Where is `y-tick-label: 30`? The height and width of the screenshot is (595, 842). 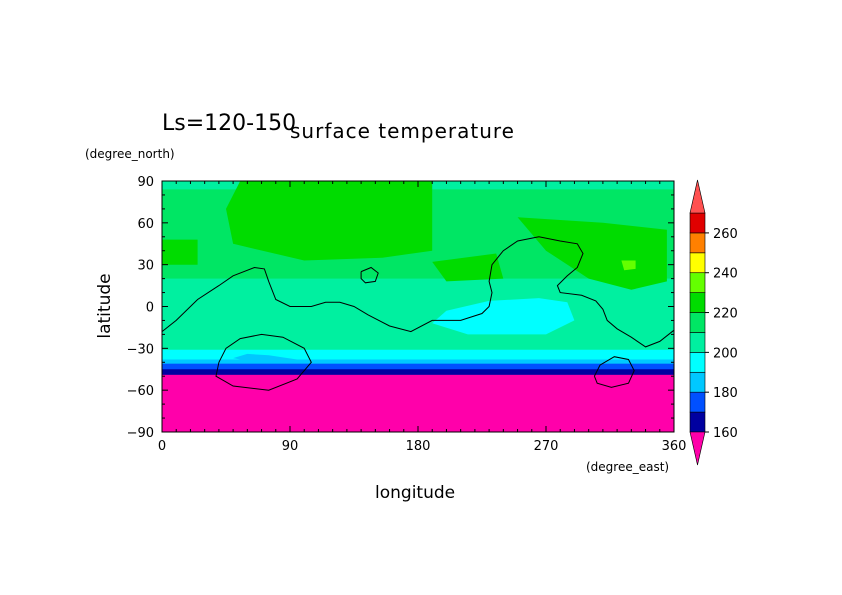 y-tick-label: 30 is located at coordinates (145, 266).